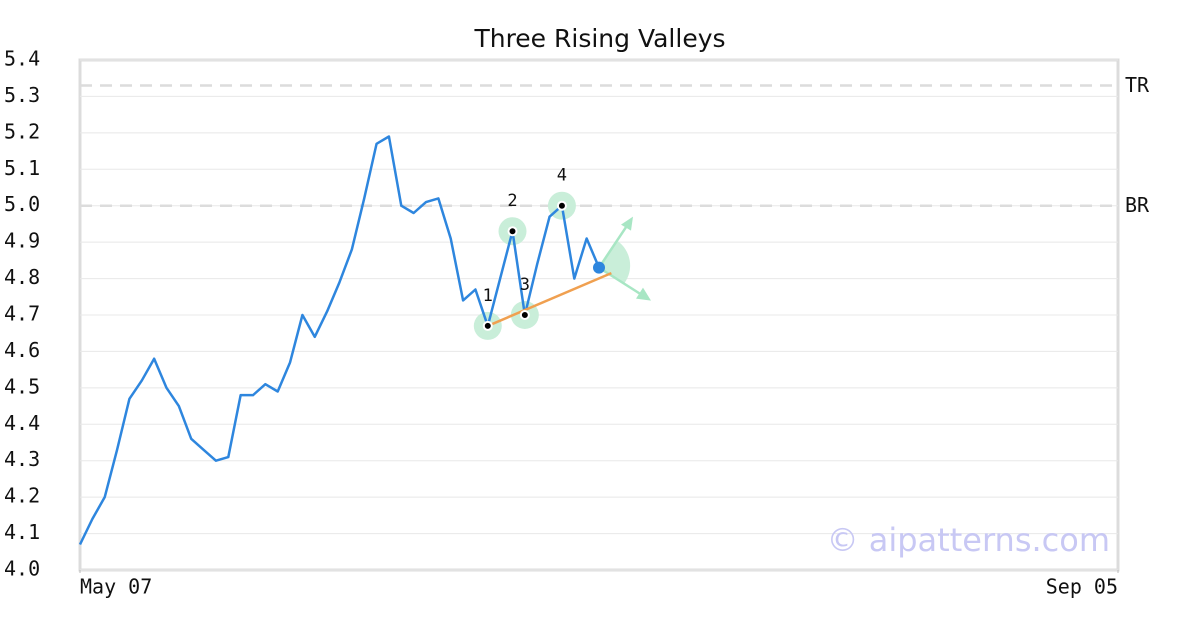 Image resolution: width=1200 pixels, height=630 pixels. What do you see at coordinates (22, 95) in the screenshot?
I see `y-tick-label: 5.3` at bounding box center [22, 95].